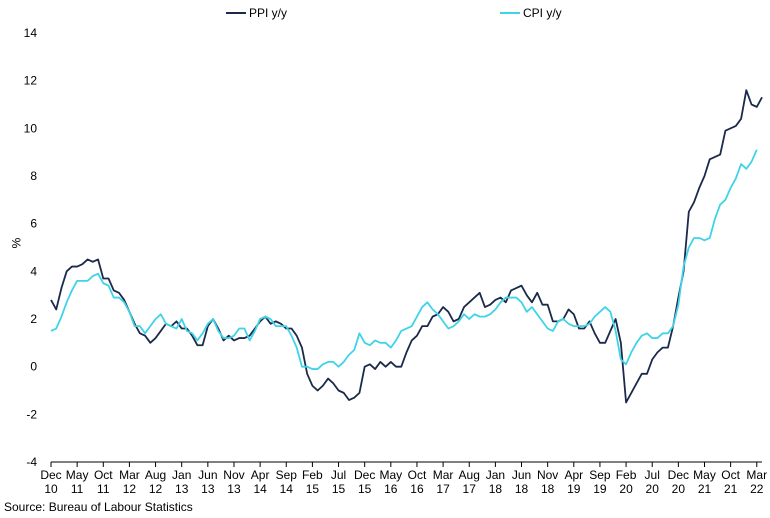 This screenshot has height=518, width=770. I want to click on legend-item-ppi: PPI y/y, so click(256, 13).